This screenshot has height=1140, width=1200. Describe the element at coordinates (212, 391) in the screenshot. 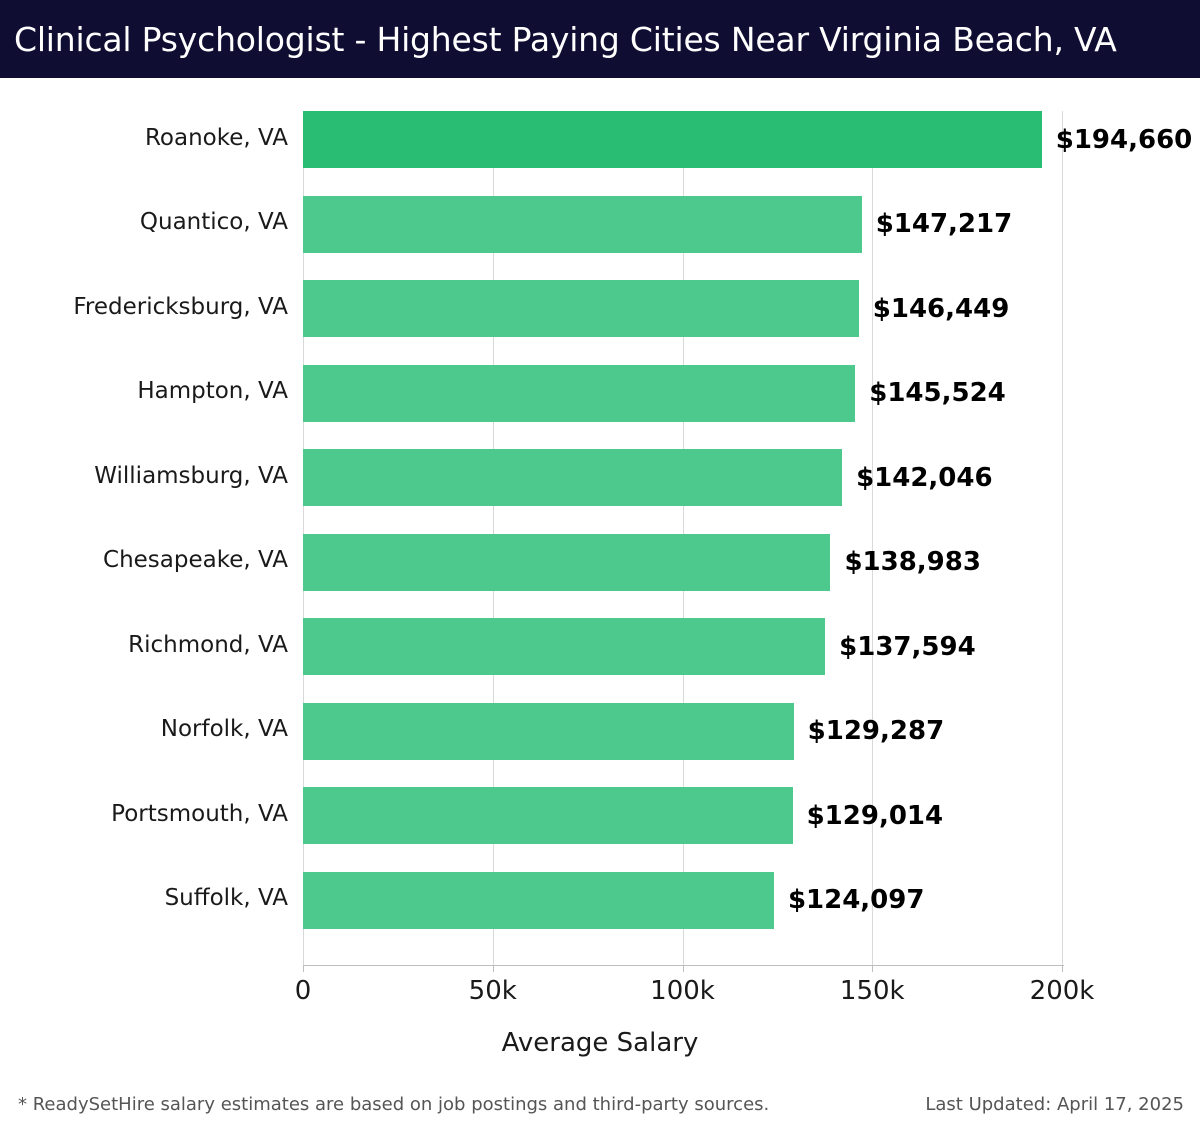

I see `category-label: Hampton, VA` at that location.